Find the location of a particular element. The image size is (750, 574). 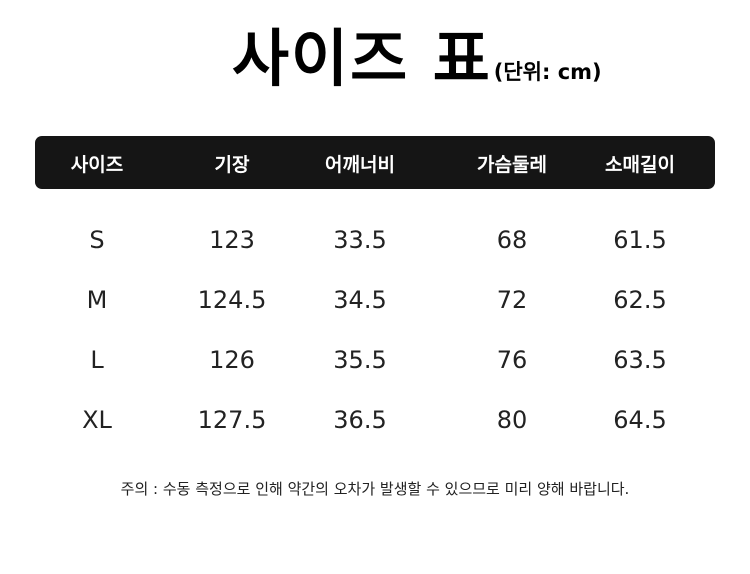

table-row: XL 127.5 36.5 80 64.5 is located at coordinates (375, 420).